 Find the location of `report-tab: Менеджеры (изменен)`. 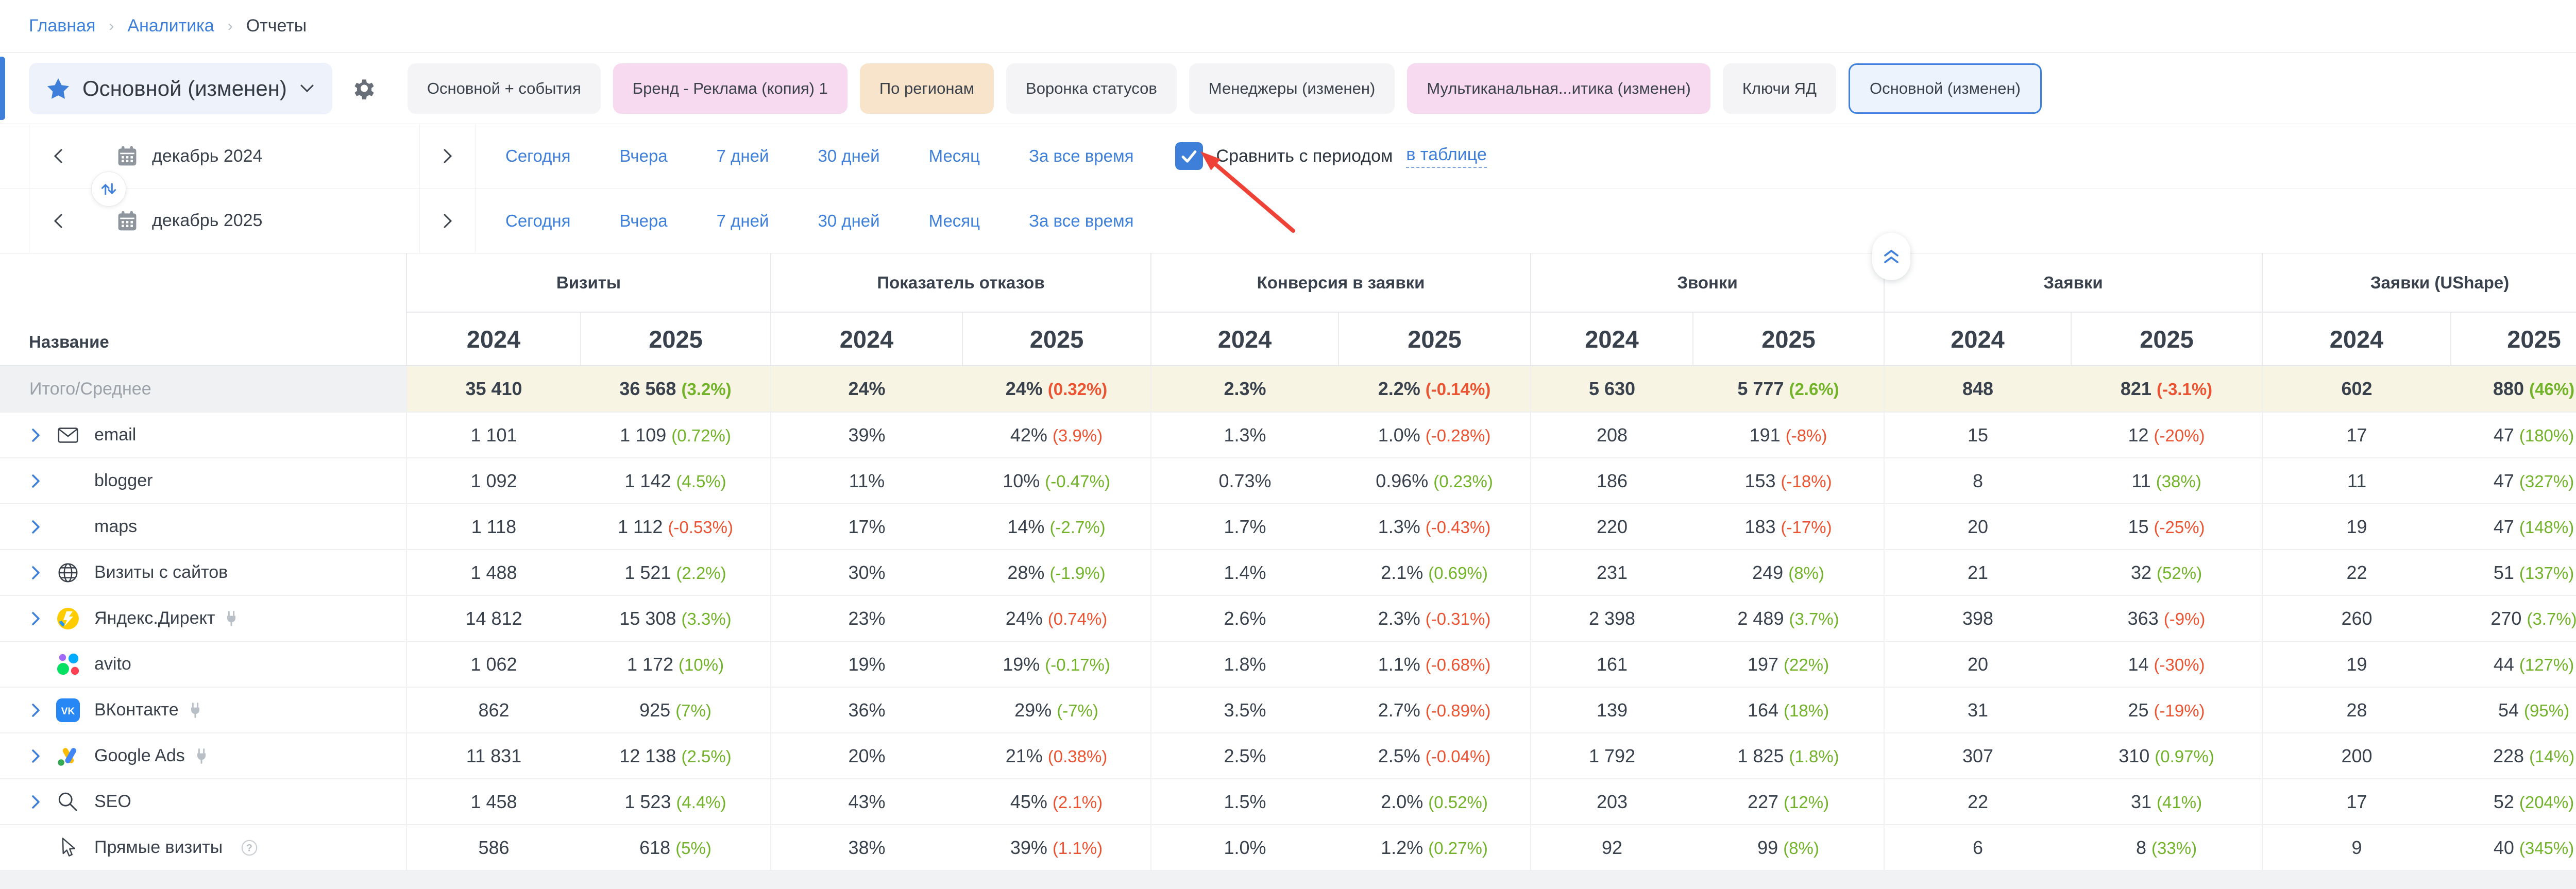

report-tab: Менеджеры (изменен) is located at coordinates (1292, 88).